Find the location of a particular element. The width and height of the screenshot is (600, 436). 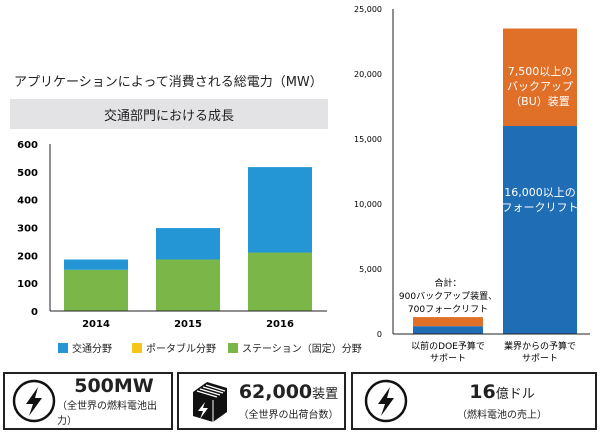

x-tick-label: 2016 is located at coordinates (280, 324).